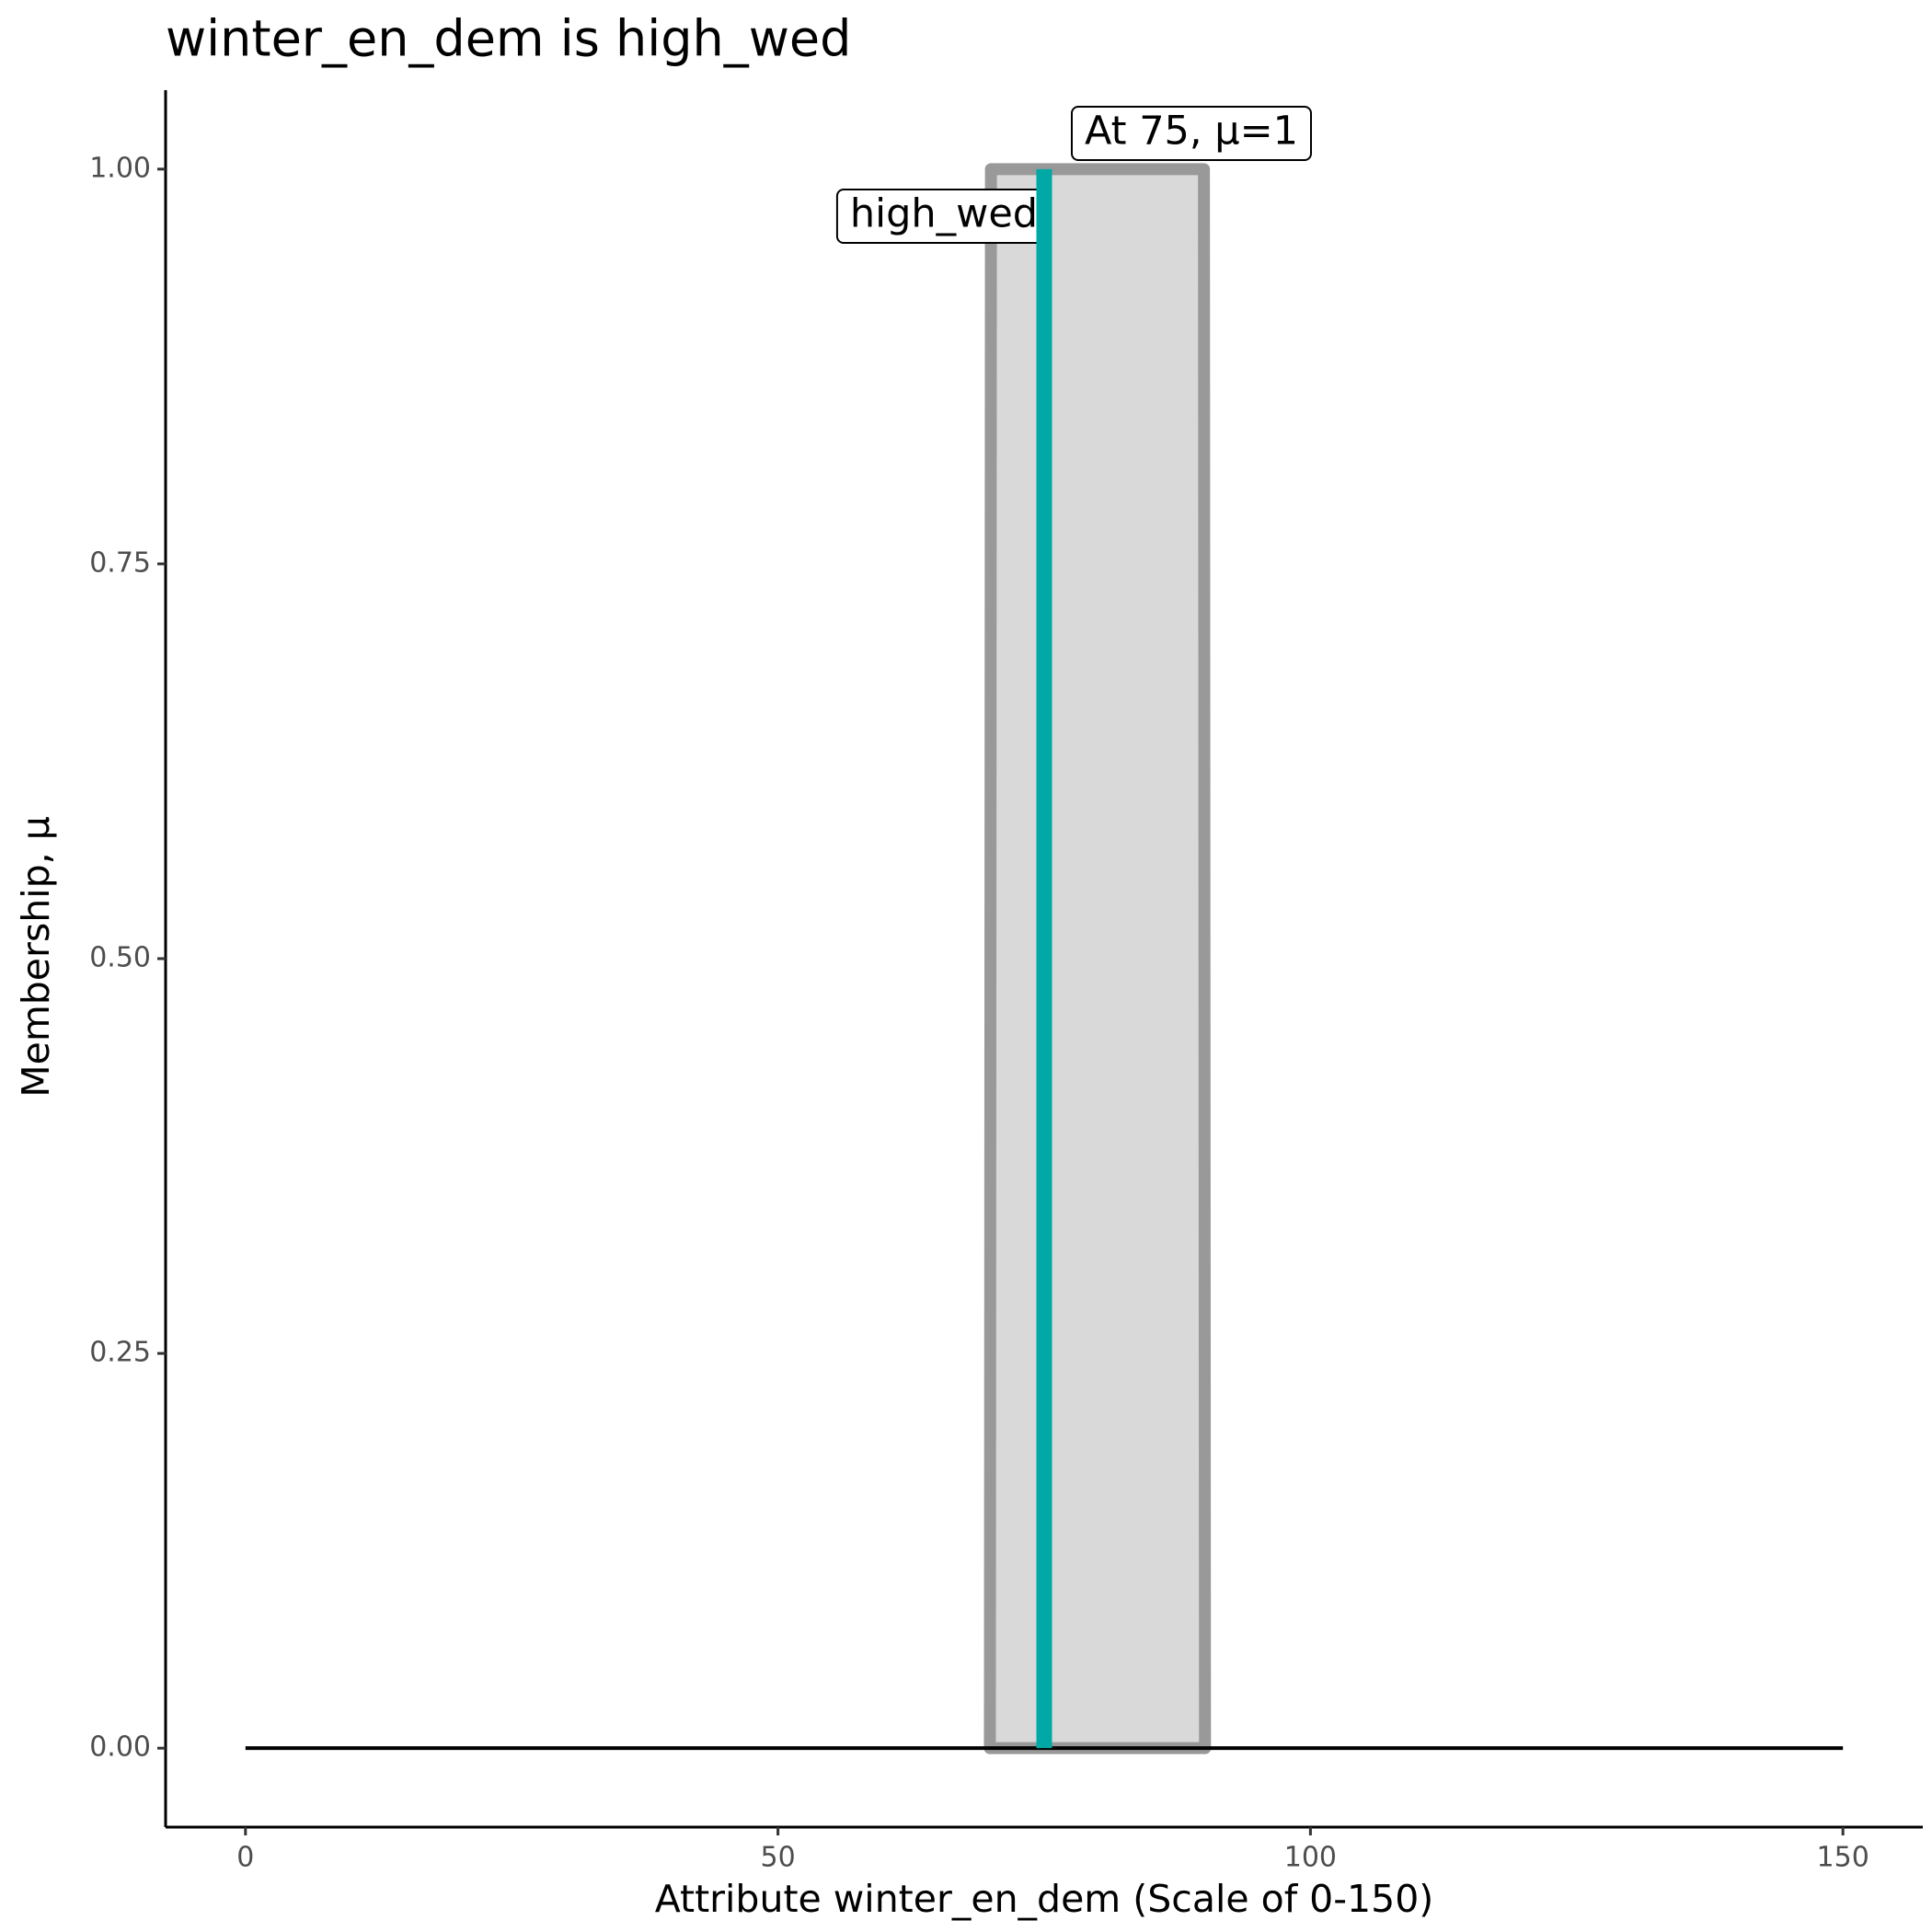 This screenshot has width=1932, height=1932. I want to click on y-tick-label: 0.75, so click(120, 562).